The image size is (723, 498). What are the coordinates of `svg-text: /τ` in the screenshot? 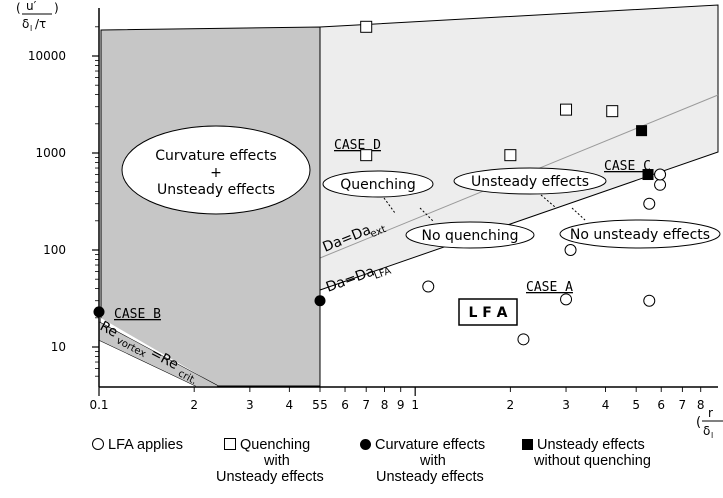 It's located at (40, 24).